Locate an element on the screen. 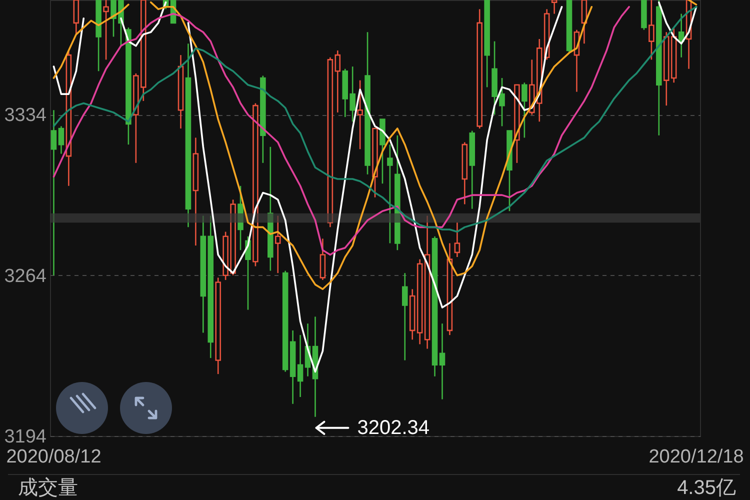 This screenshot has width=750, height=500. text: 4.35亿 is located at coordinates (706, 488).